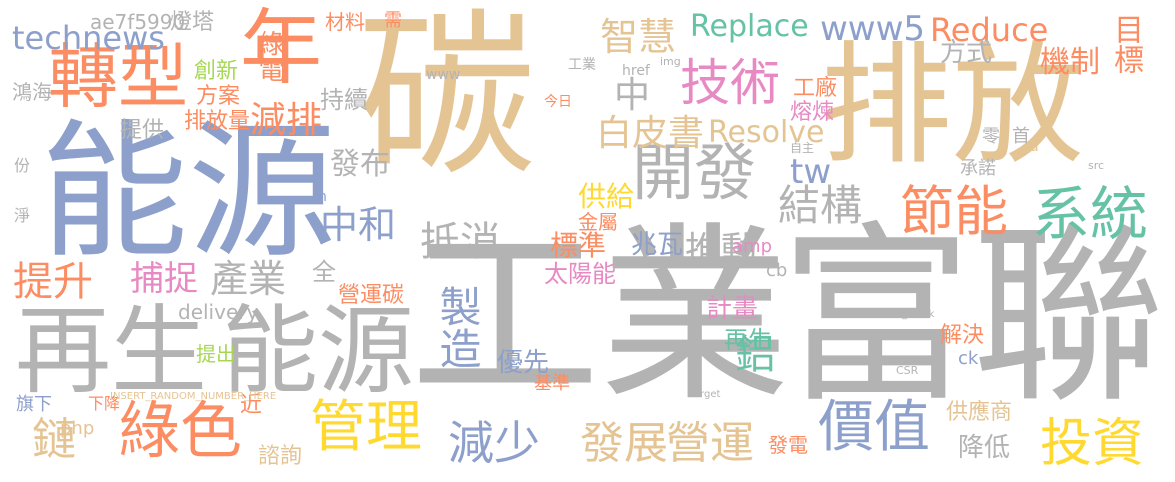  What do you see at coordinates (118, 77) in the screenshot?
I see `word-transform: 轉型` at bounding box center [118, 77].